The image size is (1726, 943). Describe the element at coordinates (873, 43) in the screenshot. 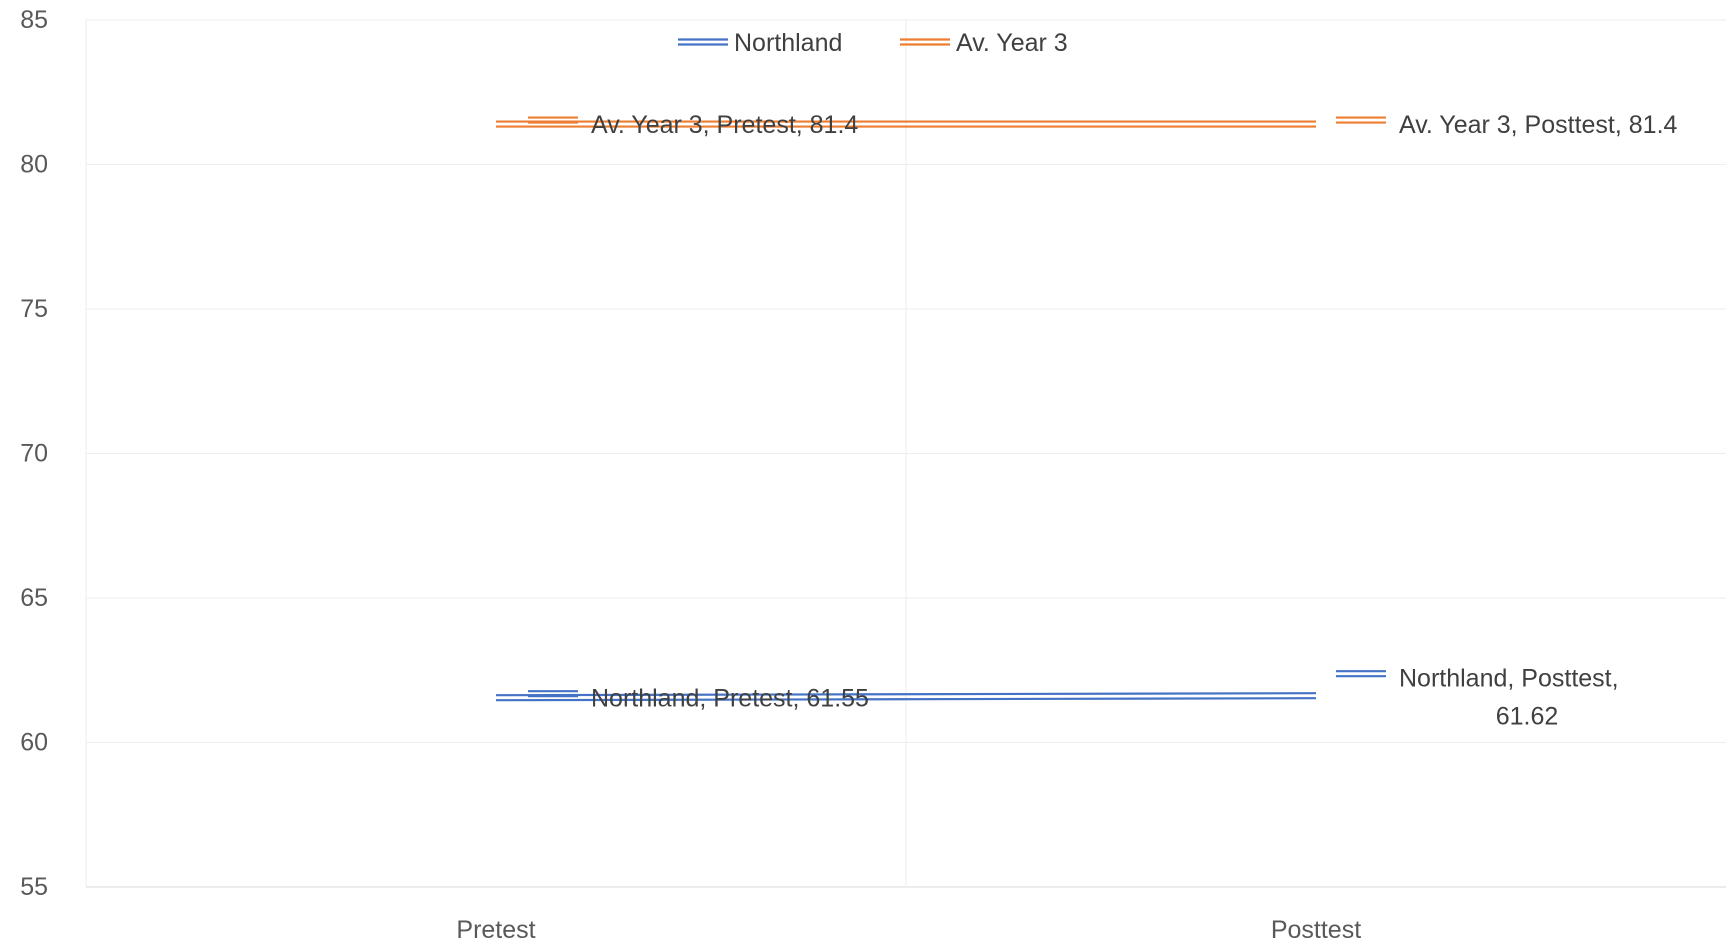

I see `legend: Northland Av. Year 3` at that location.